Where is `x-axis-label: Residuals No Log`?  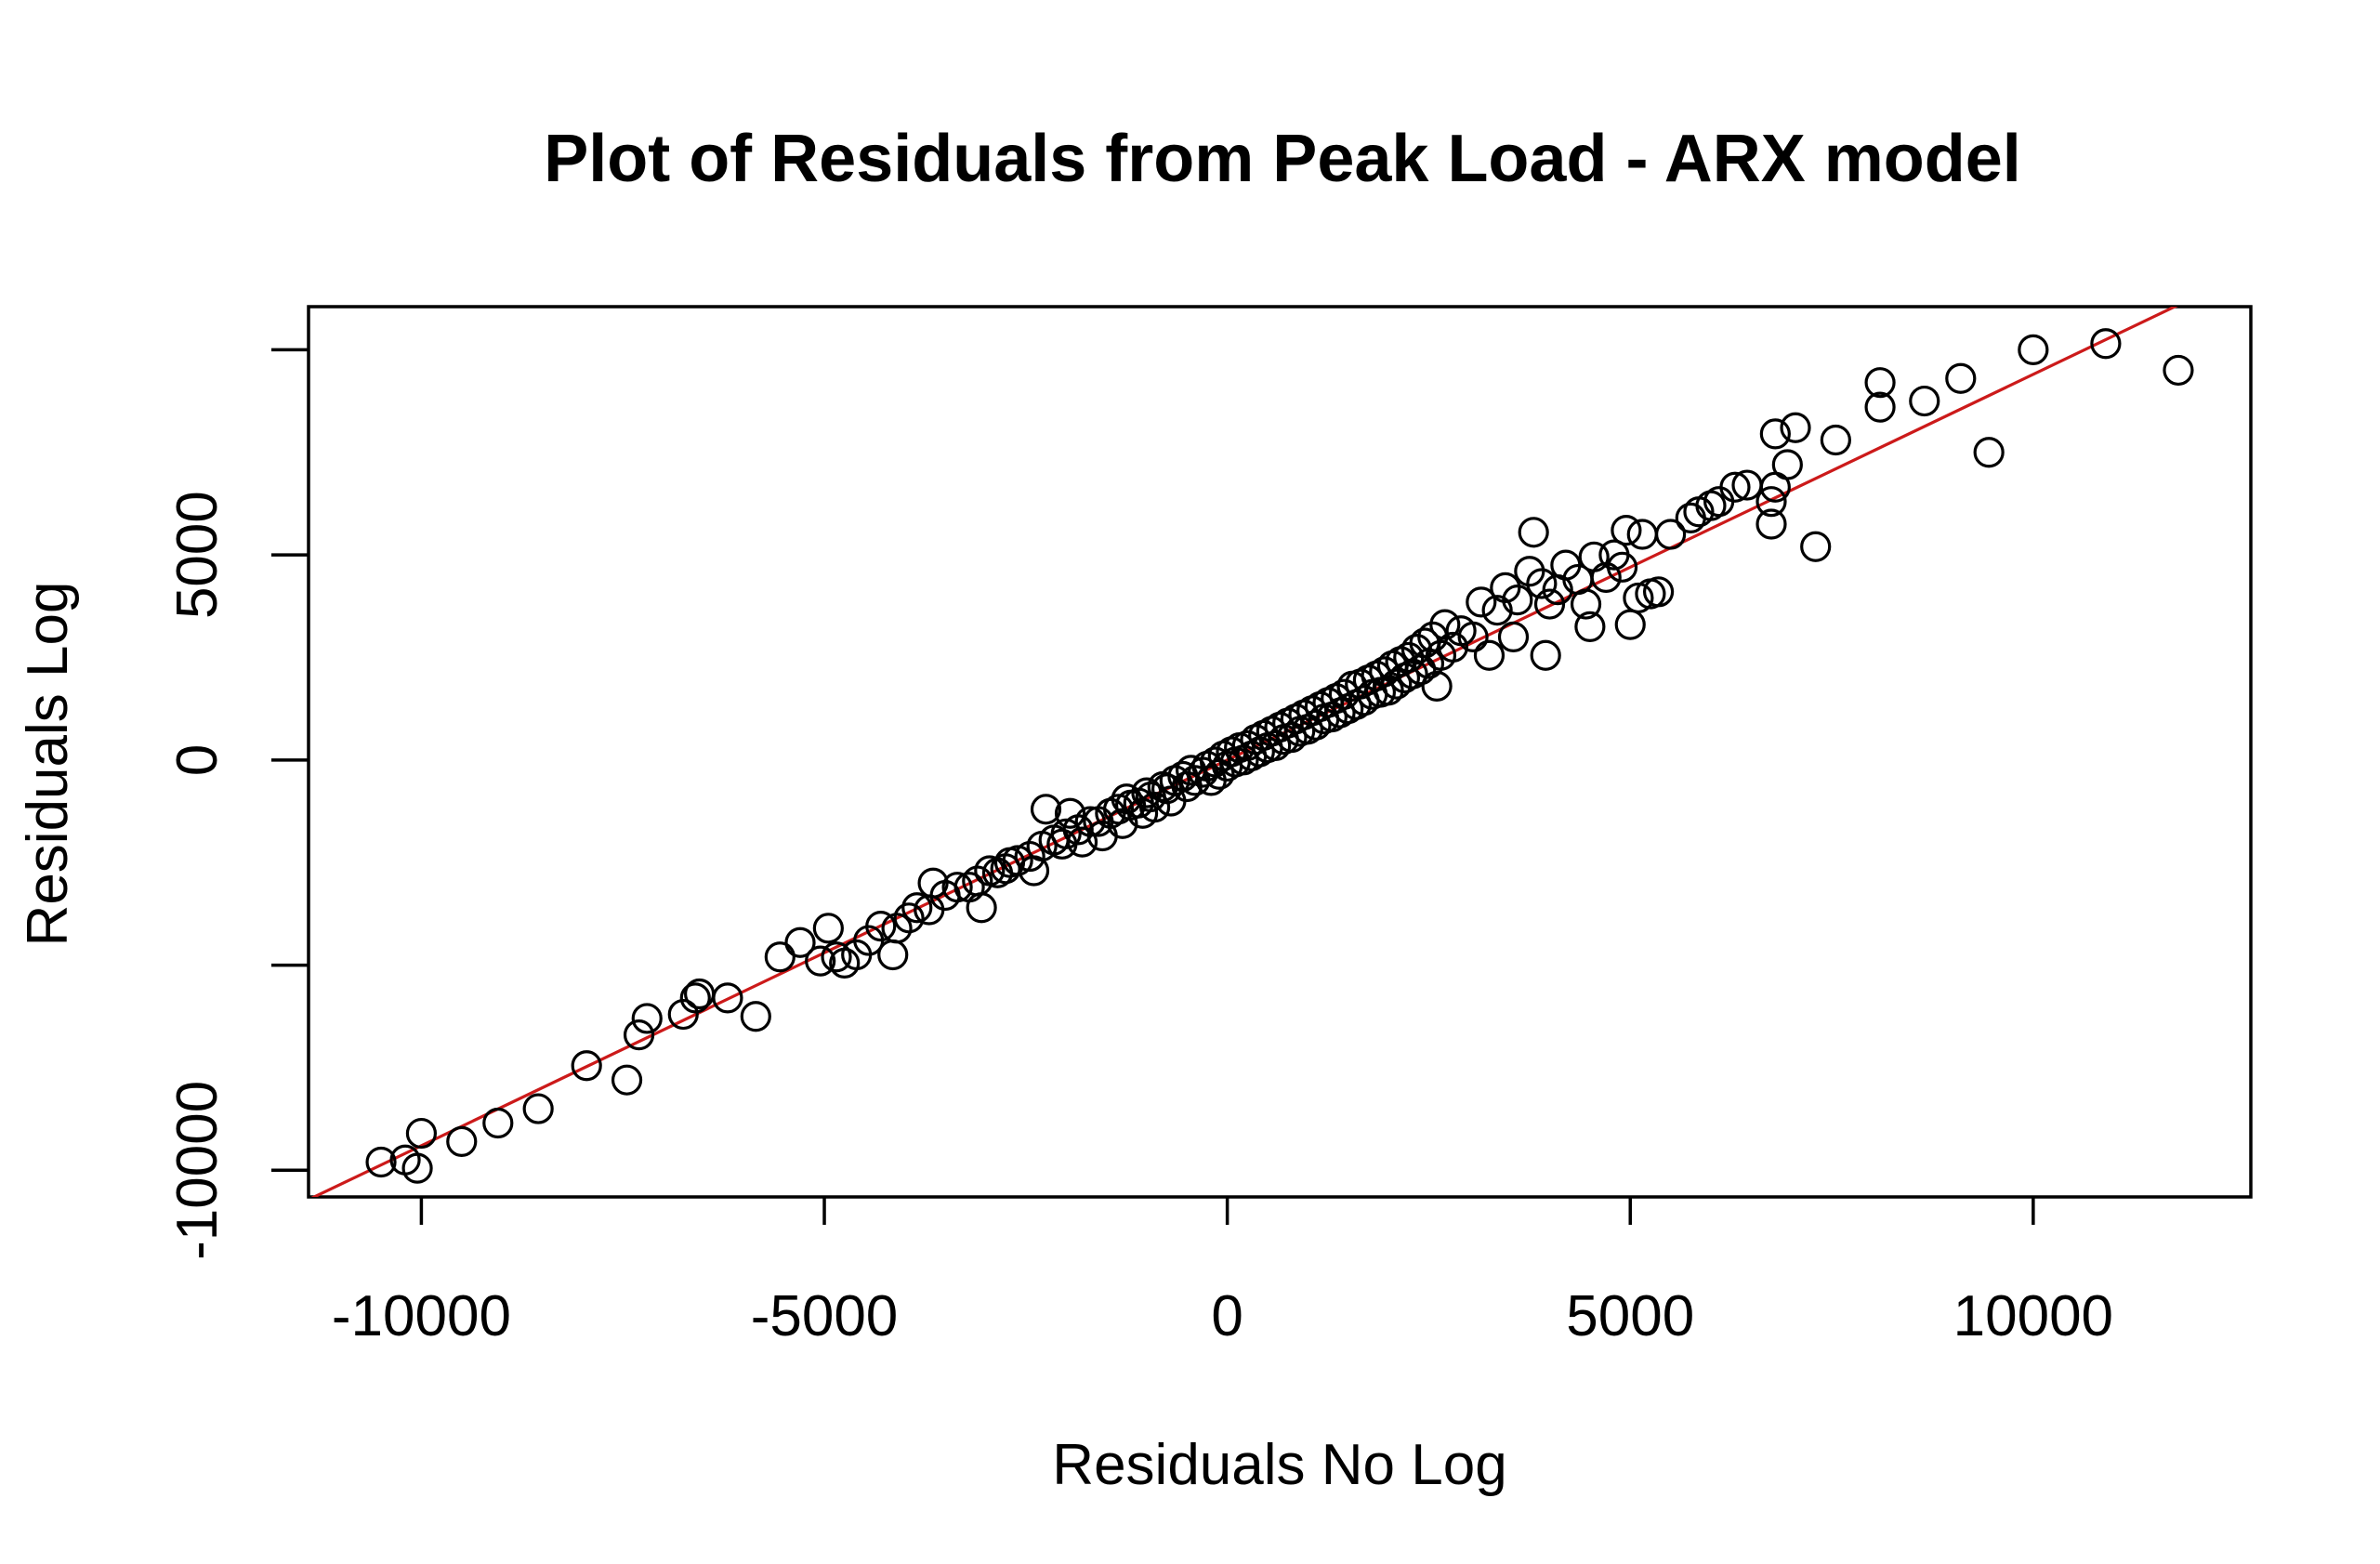 x-axis-label: Residuals No Log is located at coordinates (1279, 1465).